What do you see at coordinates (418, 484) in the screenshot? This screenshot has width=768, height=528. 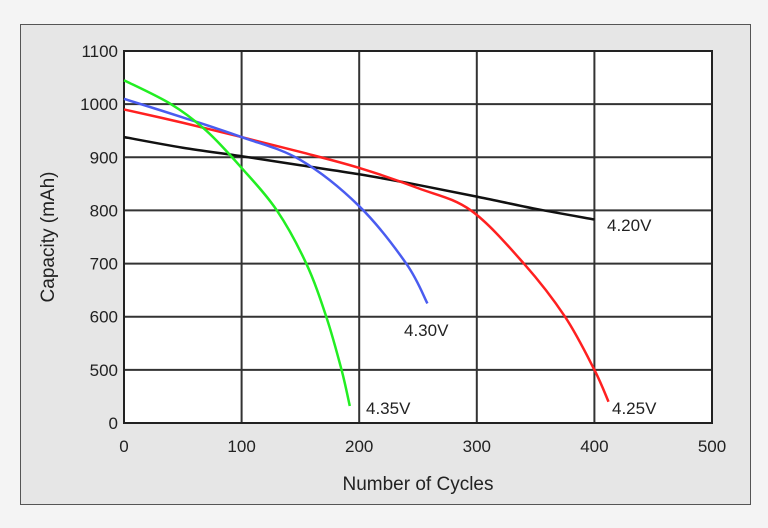 I see `x-axis-label: Number of Cycles` at bounding box center [418, 484].